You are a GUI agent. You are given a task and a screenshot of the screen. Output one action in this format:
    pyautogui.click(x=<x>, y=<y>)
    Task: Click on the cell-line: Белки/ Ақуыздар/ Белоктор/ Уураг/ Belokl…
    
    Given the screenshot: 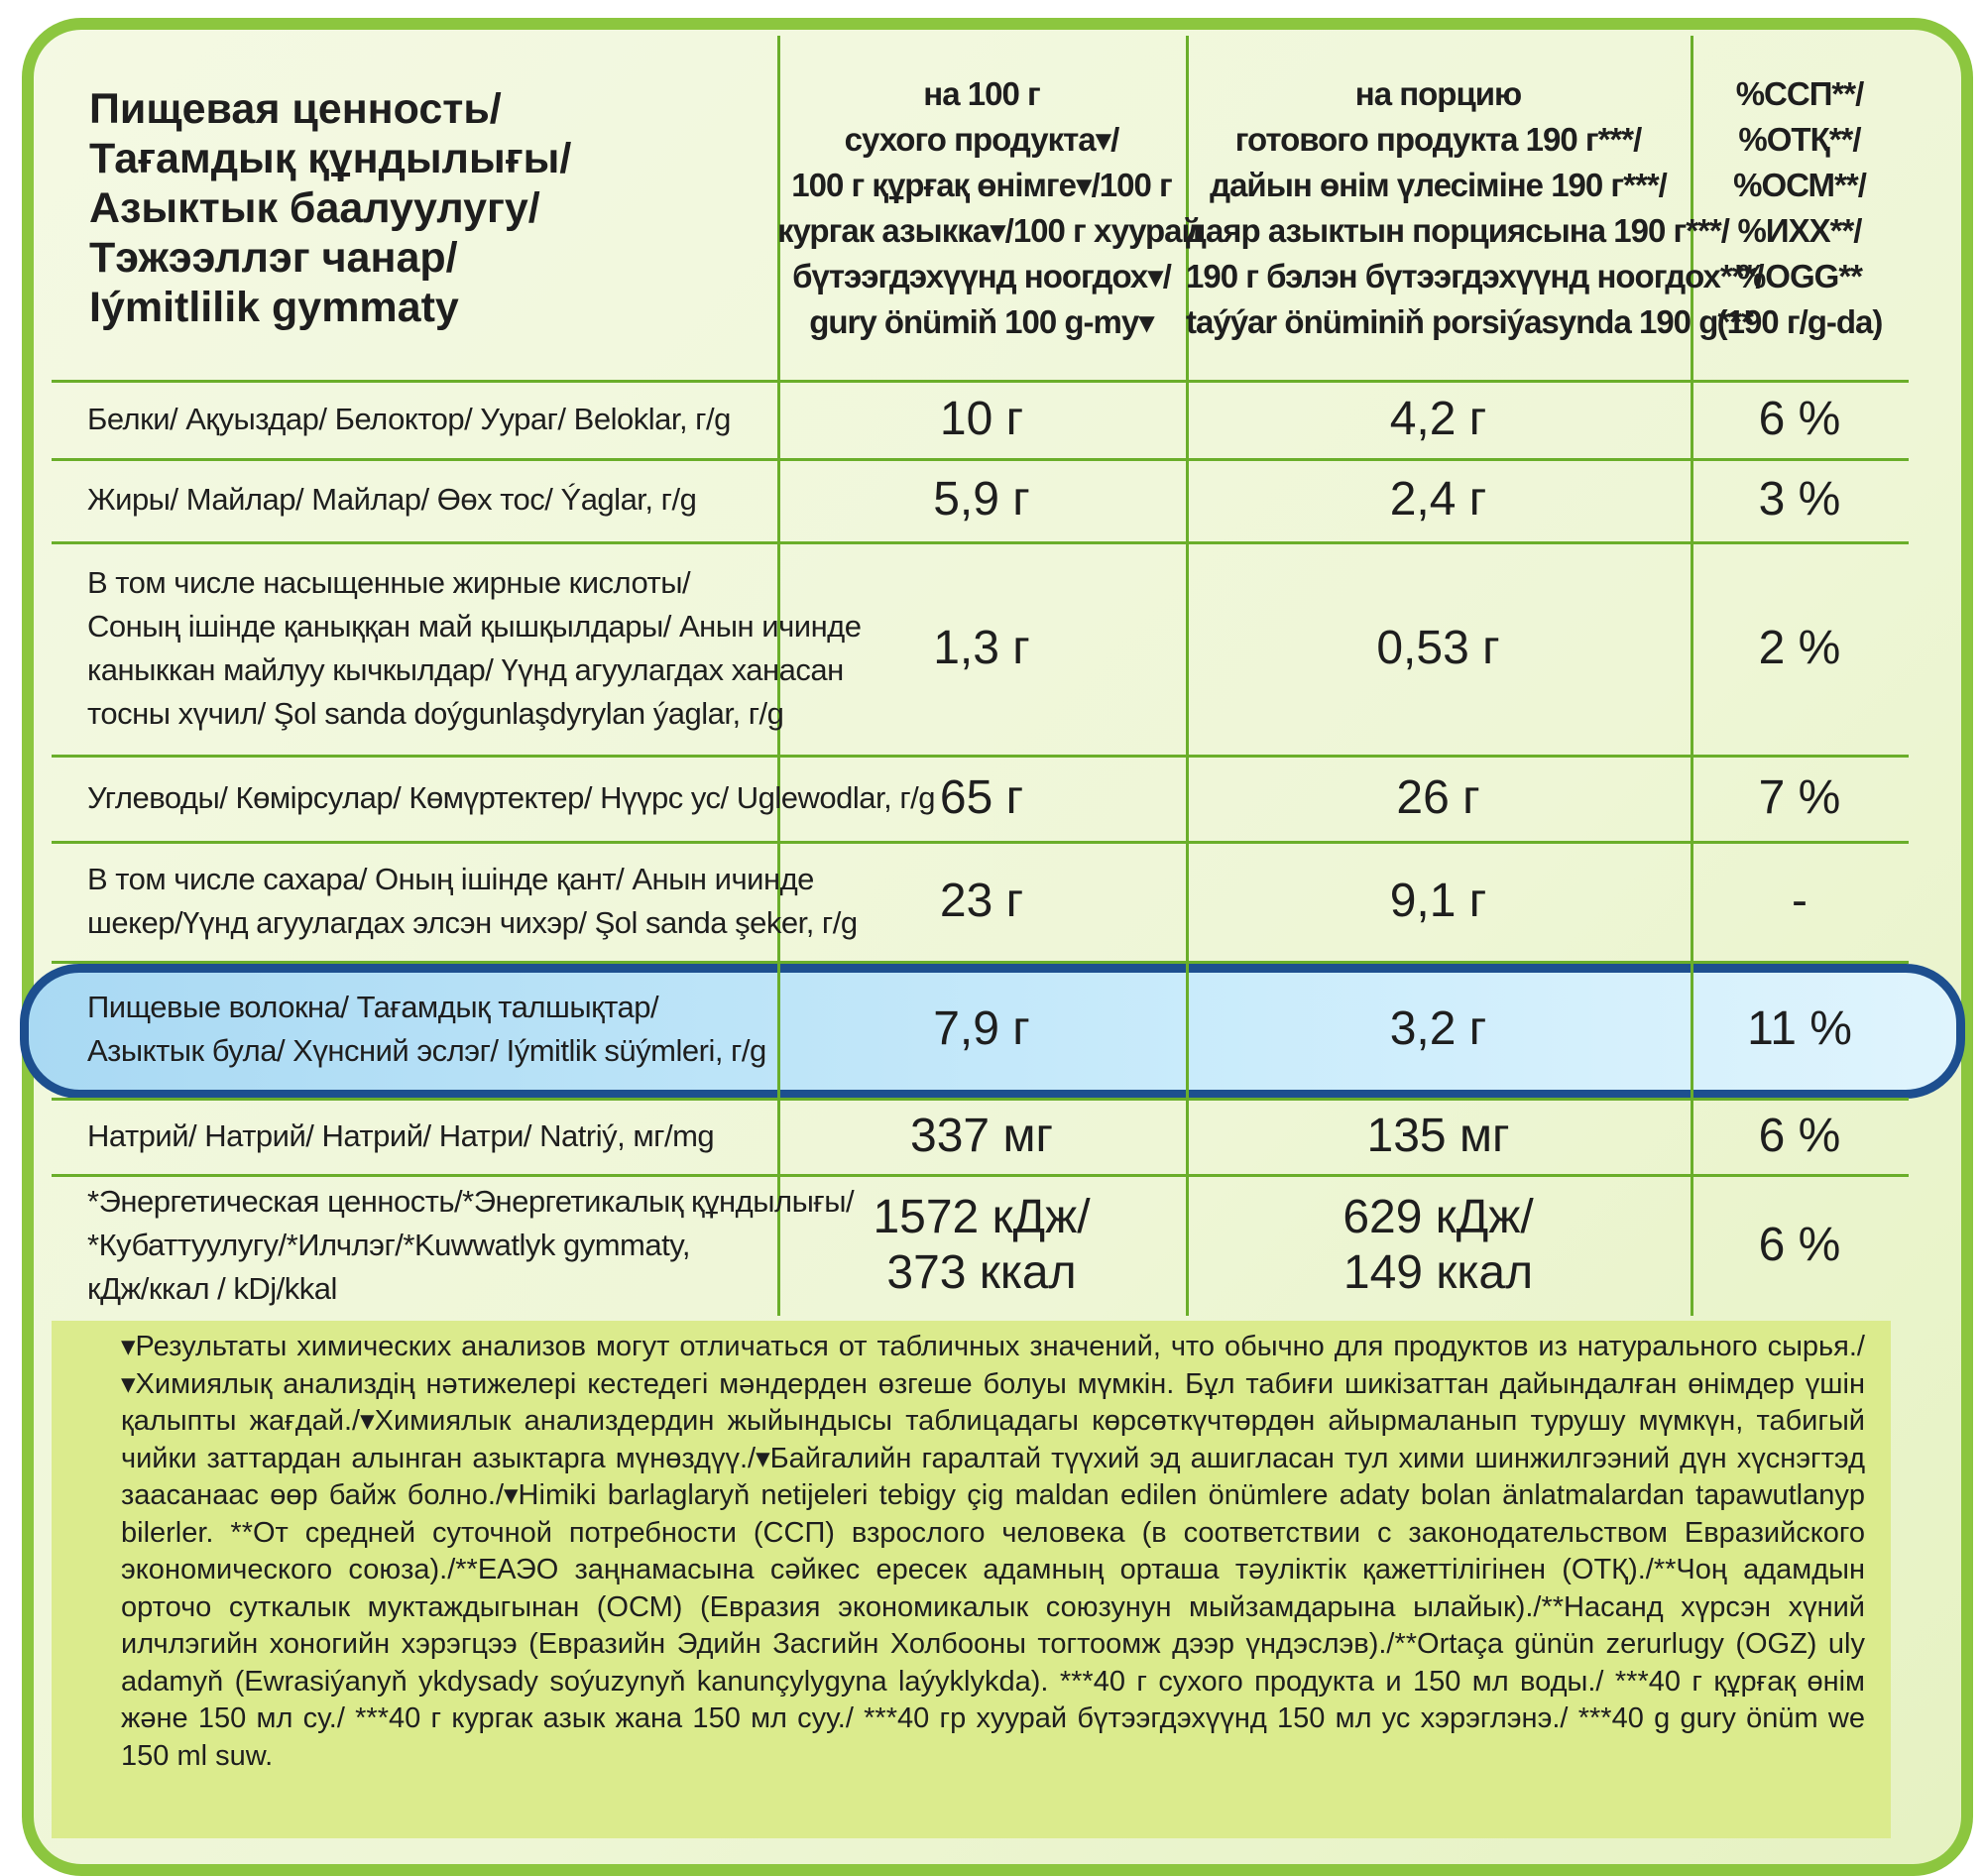 What is the action you would take?
    pyautogui.click(x=409, y=418)
    